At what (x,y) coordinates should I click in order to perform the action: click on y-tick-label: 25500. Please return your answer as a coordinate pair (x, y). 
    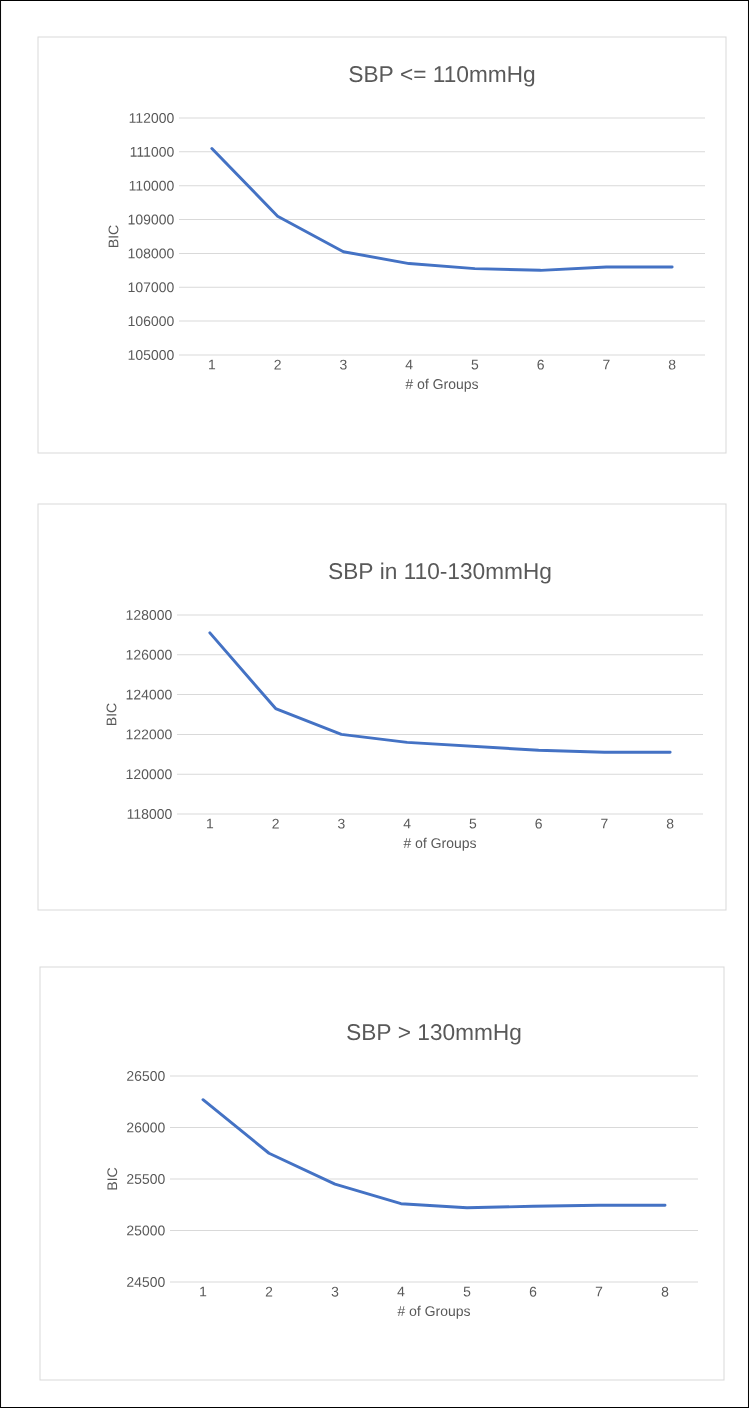
    Looking at the image, I should click on (146, 1179).